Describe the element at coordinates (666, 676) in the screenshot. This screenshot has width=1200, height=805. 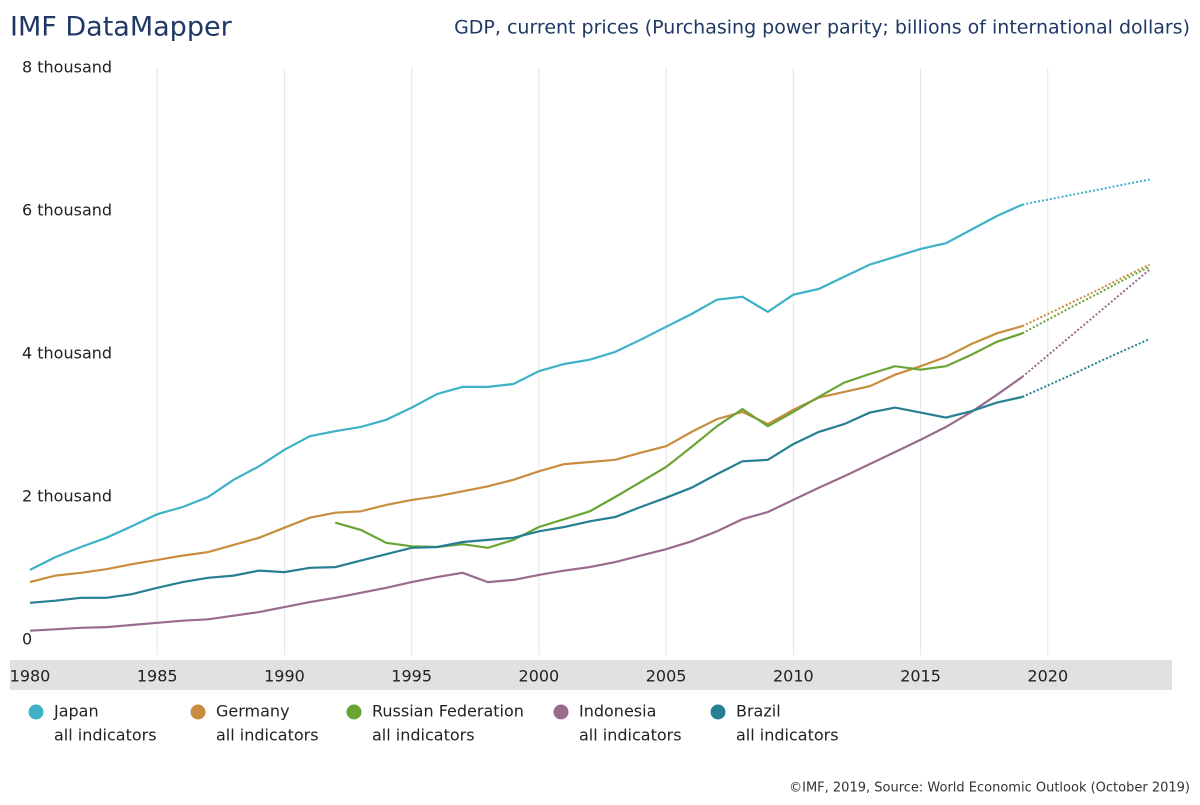
I see `x-tick-label: 2005` at that location.